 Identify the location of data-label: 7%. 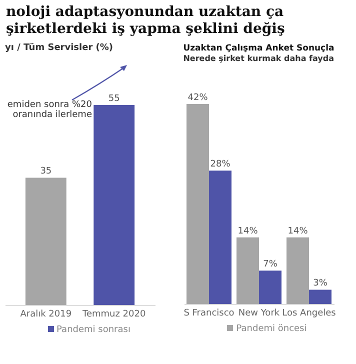
(270, 265).